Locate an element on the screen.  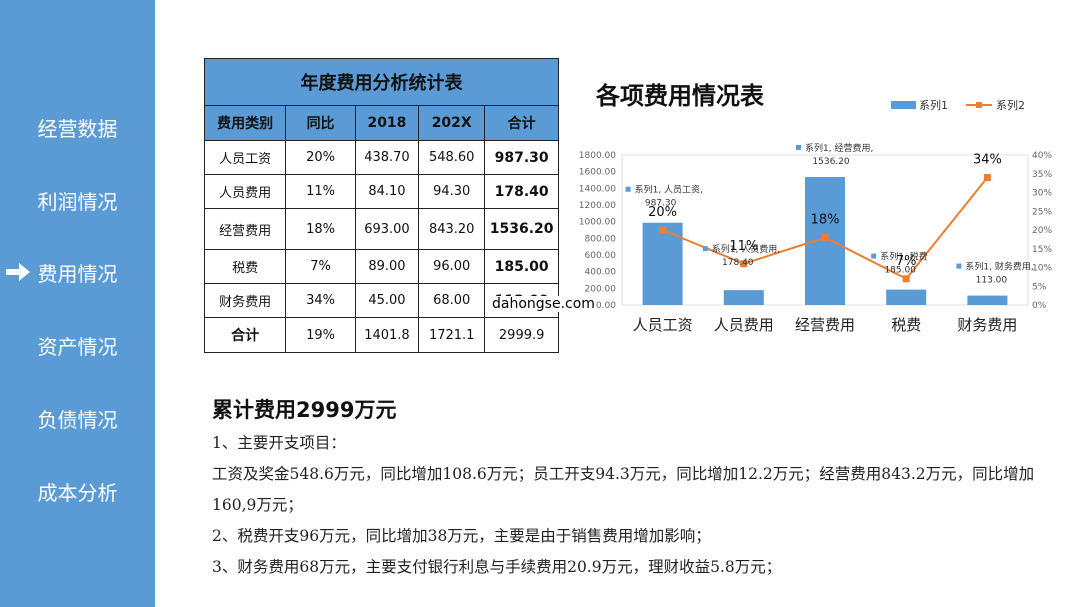
table-cell: 178.40 is located at coordinates (521, 191).